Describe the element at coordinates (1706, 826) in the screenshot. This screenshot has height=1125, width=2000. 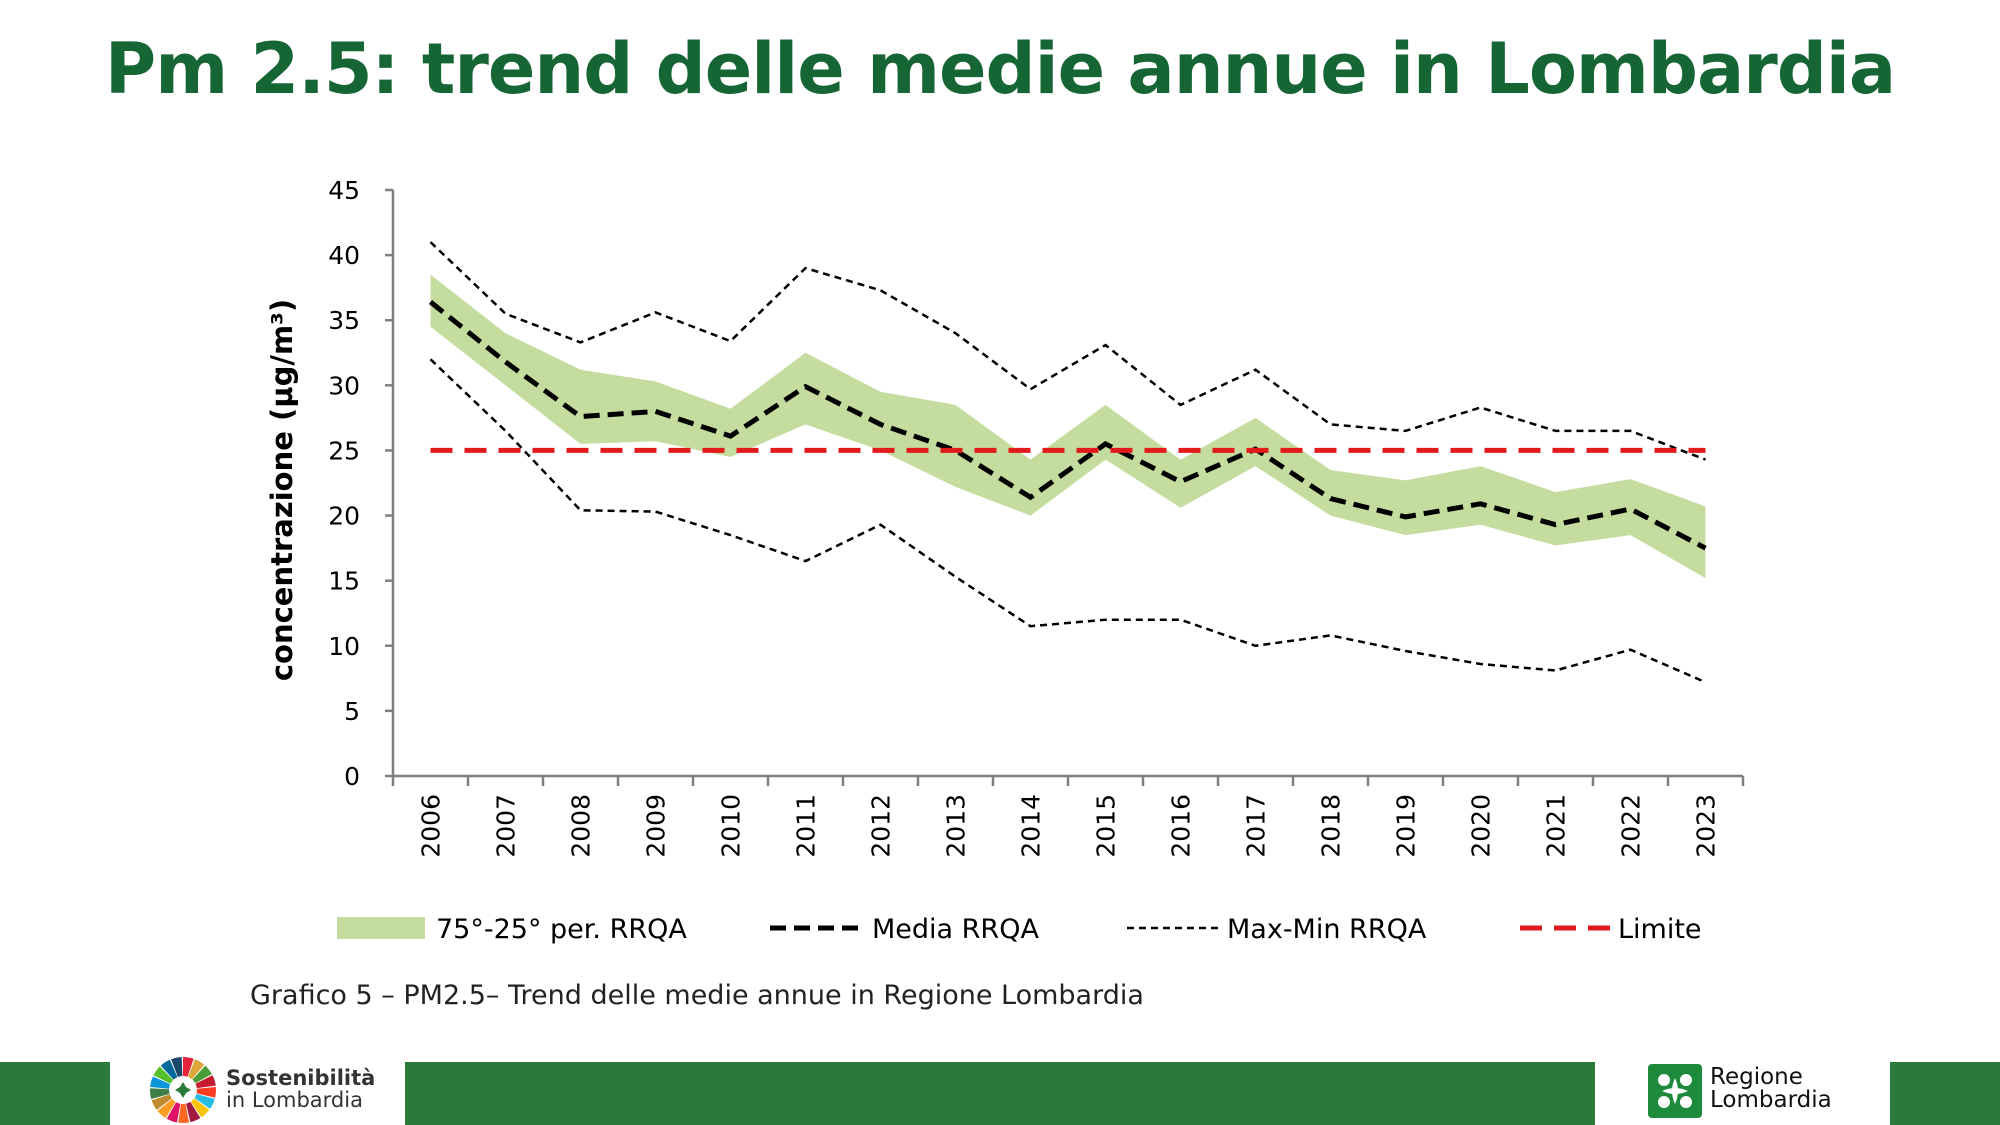
I see `x-tick-label: 2023` at that location.